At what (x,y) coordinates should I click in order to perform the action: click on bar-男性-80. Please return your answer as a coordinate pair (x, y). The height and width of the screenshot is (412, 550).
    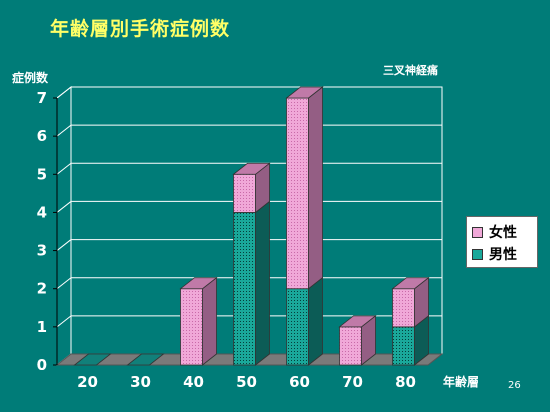
    Looking at the image, I should click on (403, 346).